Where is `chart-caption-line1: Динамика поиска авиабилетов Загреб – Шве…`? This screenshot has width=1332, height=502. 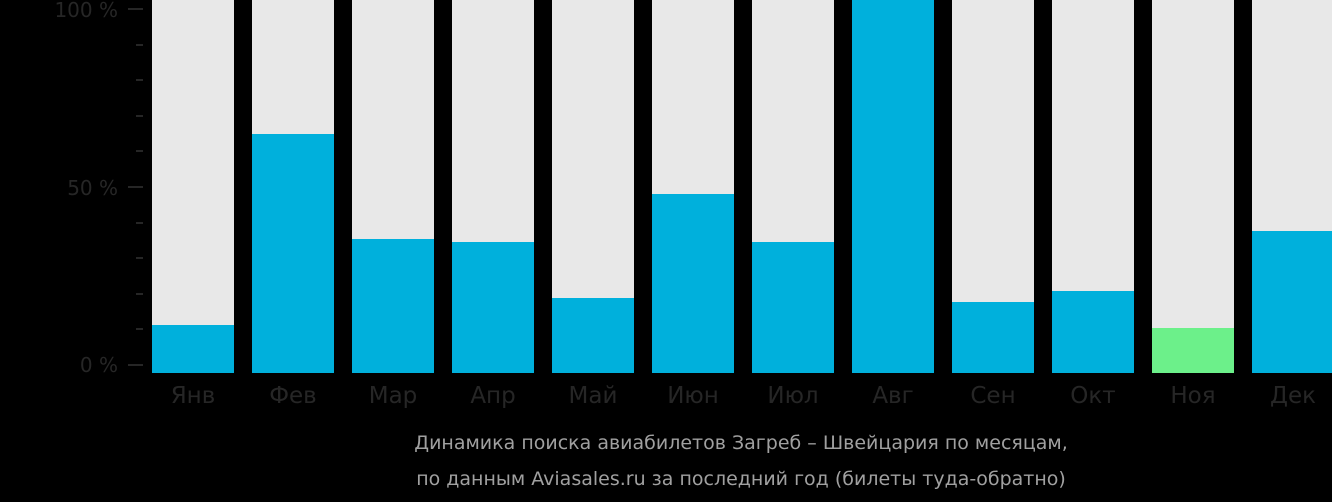 chart-caption-line1: Динамика поиска авиабилетов Загреб – Шве… is located at coordinates (741, 443).